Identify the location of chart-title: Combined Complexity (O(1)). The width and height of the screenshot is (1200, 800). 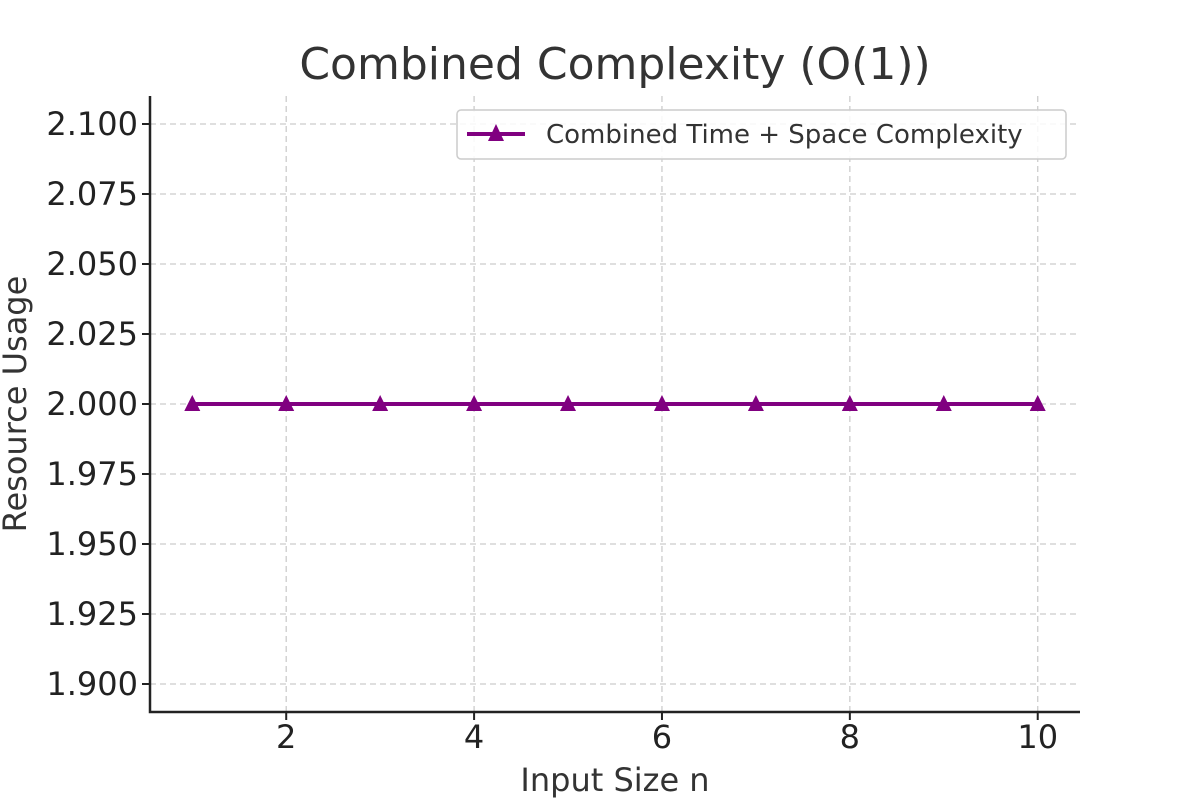
(614, 64).